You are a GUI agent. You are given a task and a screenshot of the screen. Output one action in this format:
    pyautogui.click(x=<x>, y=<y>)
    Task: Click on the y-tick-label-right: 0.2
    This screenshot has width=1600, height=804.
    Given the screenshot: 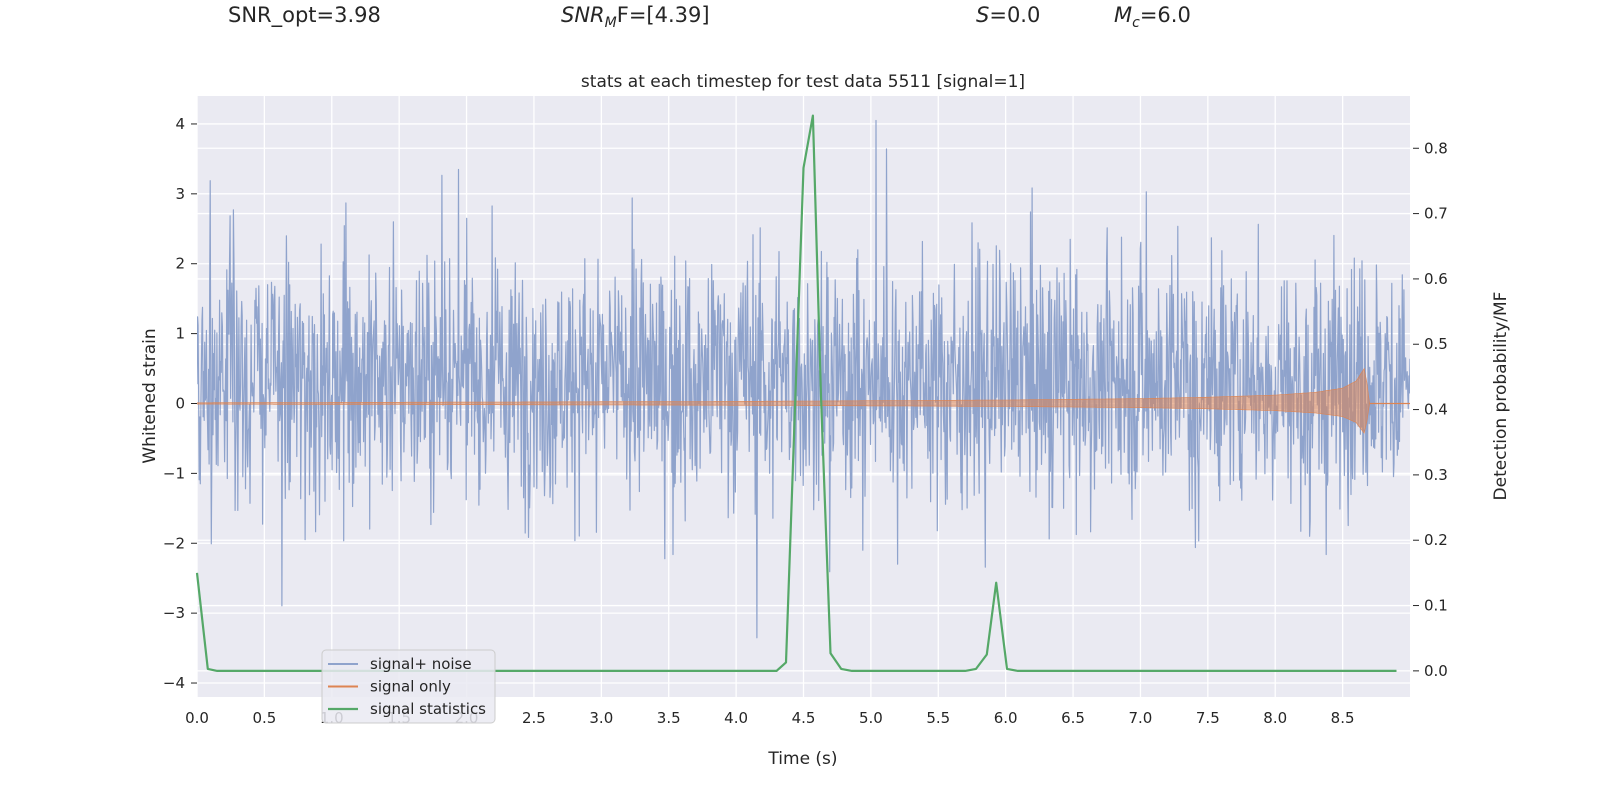 What is the action you would take?
    pyautogui.click(x=1436, y=540)
    